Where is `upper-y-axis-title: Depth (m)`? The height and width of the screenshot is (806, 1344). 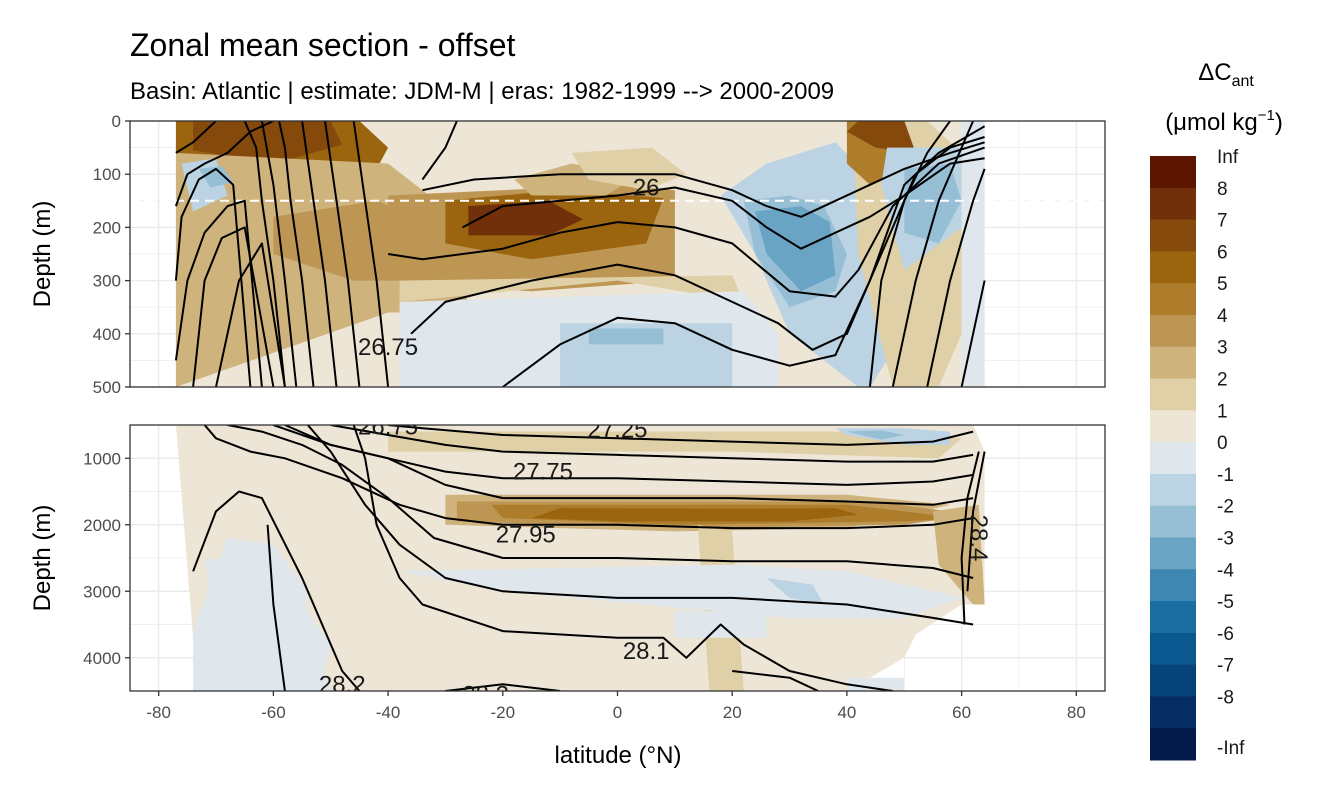
upper-y-axis-title: Depth (m) is located at coordinates (42, 254).